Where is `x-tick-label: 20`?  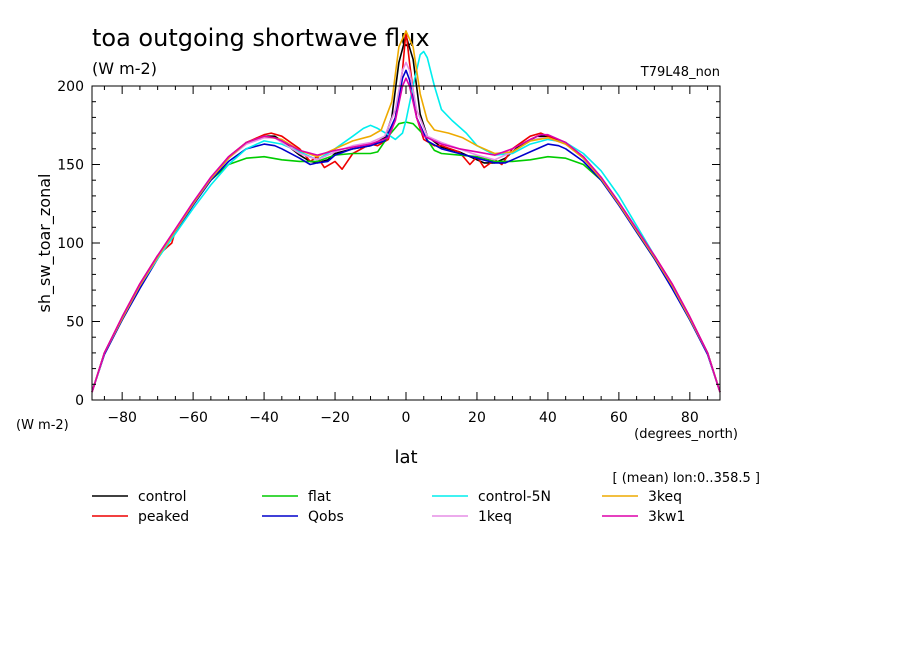 x-tick-label: 20 is located at coordinates (477, 418).